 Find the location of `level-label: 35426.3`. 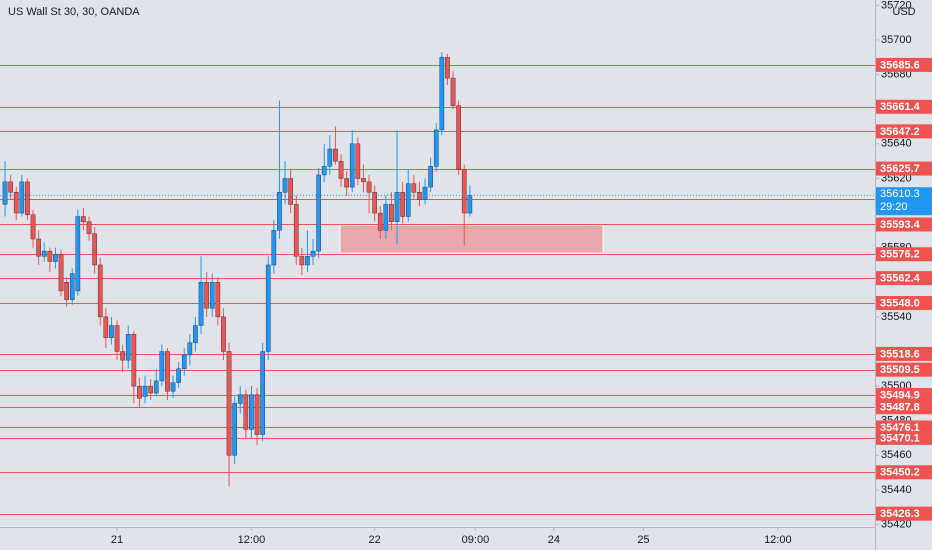

level-label: 35426.3 is located at coordinates (900, 514).